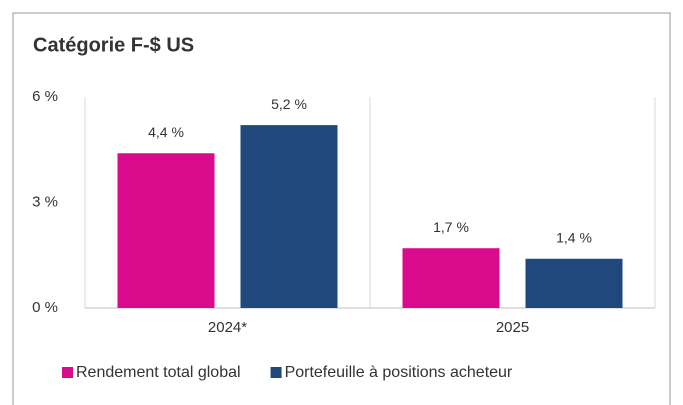 The height and width of the screenshot is (405, 683). I want to click on value-label: 1,7 %, so click(451, 227).